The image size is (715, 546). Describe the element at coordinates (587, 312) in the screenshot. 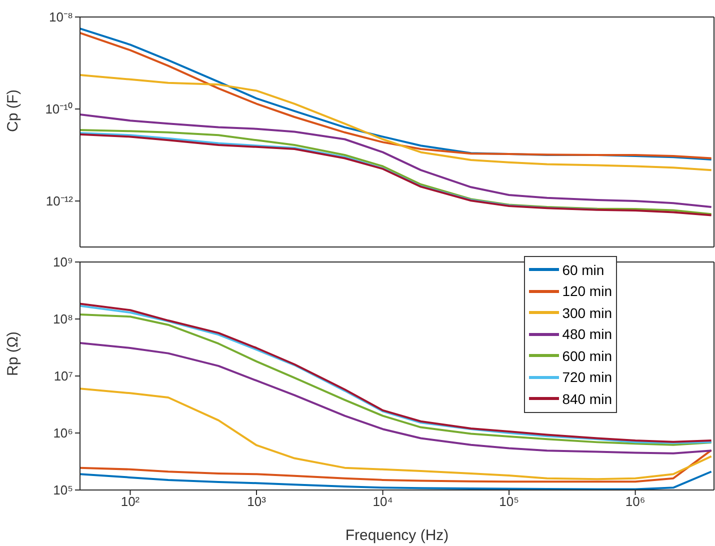

I see `legend-label: 300 min` at that location.